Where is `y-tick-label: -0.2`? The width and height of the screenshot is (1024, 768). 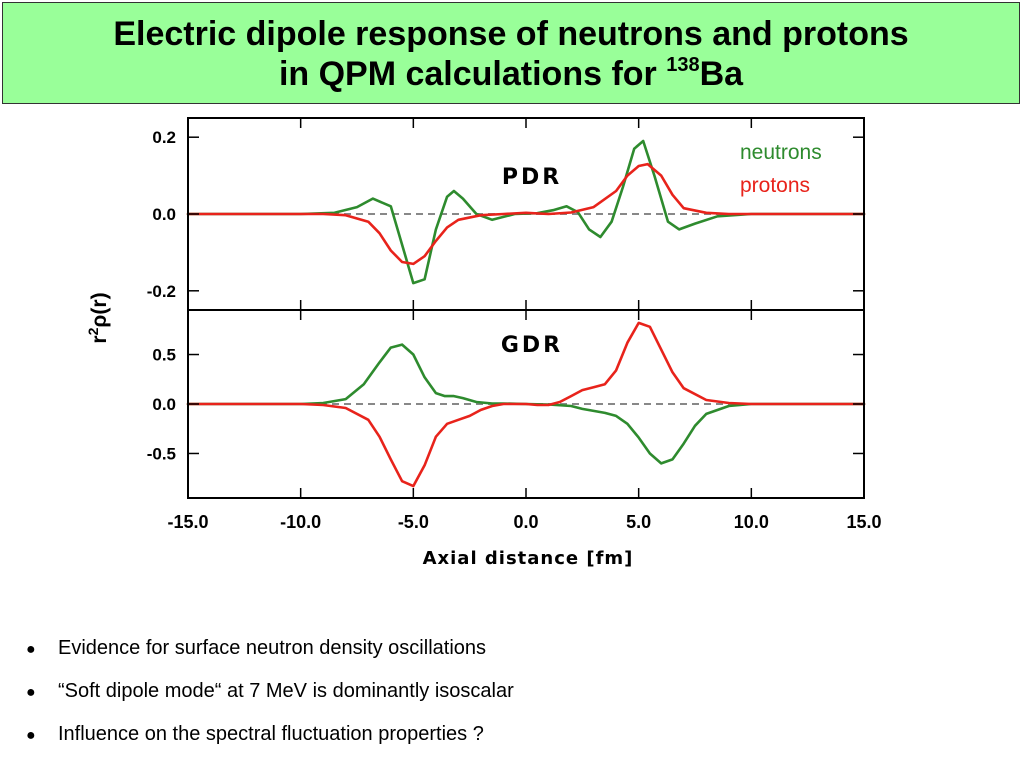 y-tick-label: -0.2 is located at coordinates (161, 291).